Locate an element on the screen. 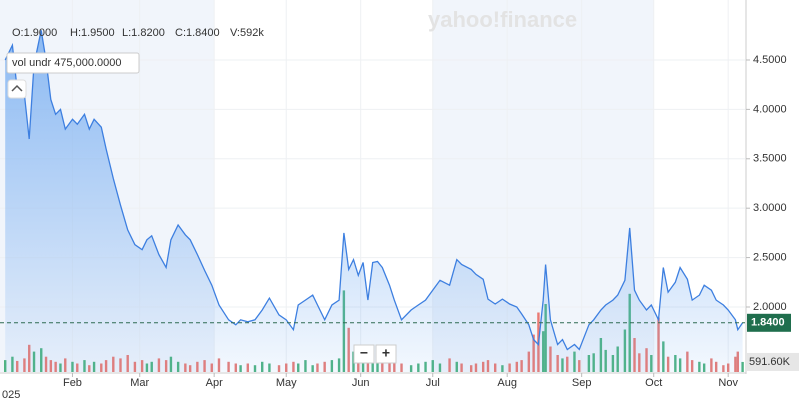 This screenshot has height=410, width=800. x-tick-label: Jun is located at coordinates (361, 383).